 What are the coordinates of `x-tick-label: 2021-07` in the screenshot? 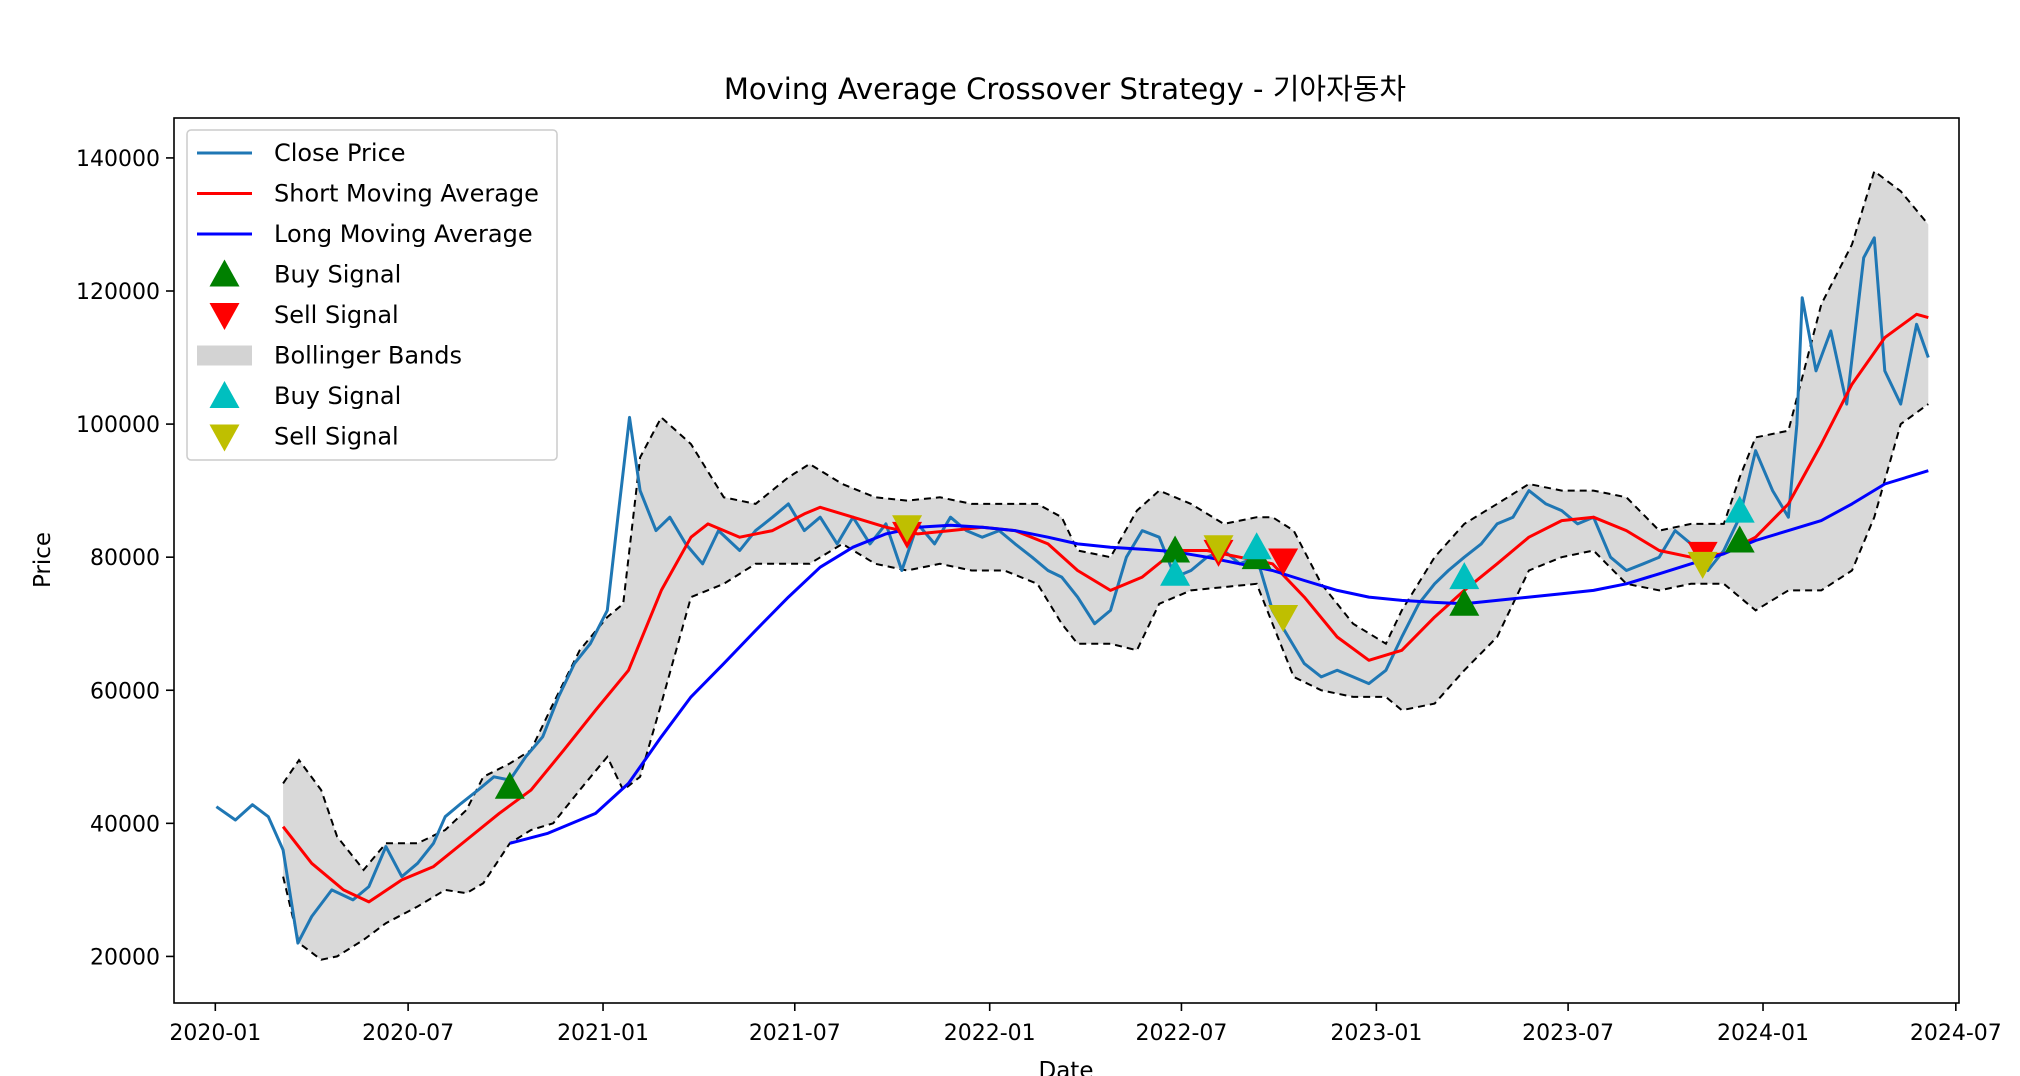 It's located at (795, 1033).